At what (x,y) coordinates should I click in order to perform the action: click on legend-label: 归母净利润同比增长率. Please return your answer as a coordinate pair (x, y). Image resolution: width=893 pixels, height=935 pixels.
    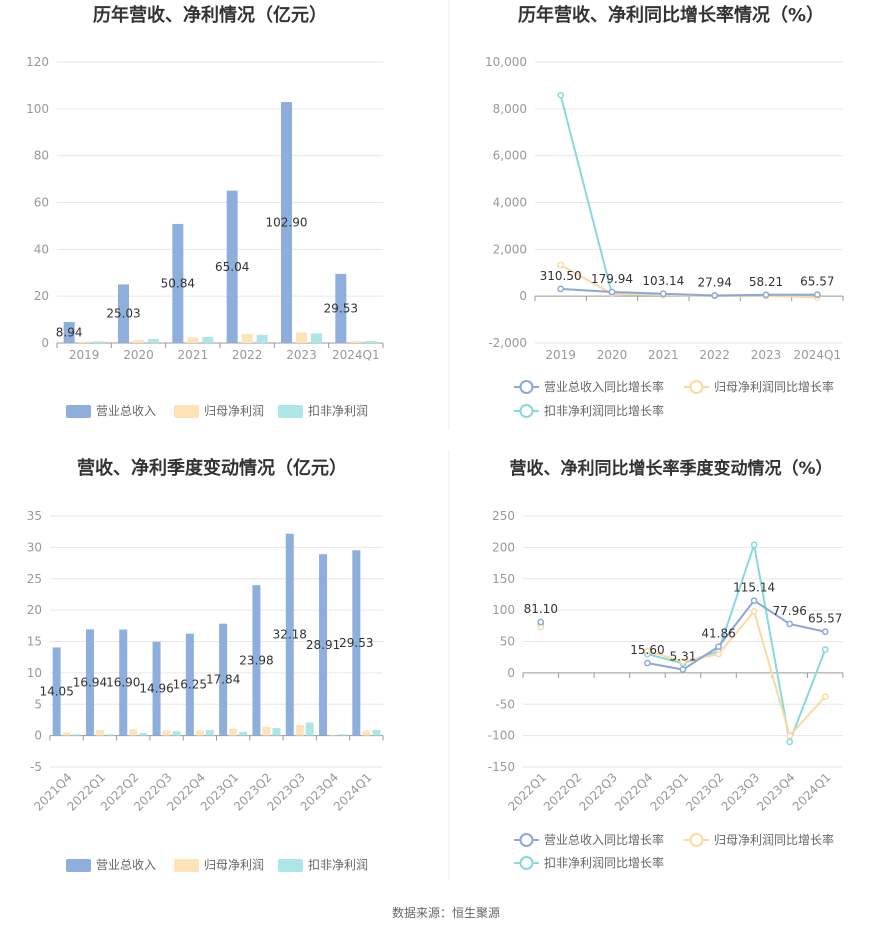
    Looking at the image, I should click on (774, 386).